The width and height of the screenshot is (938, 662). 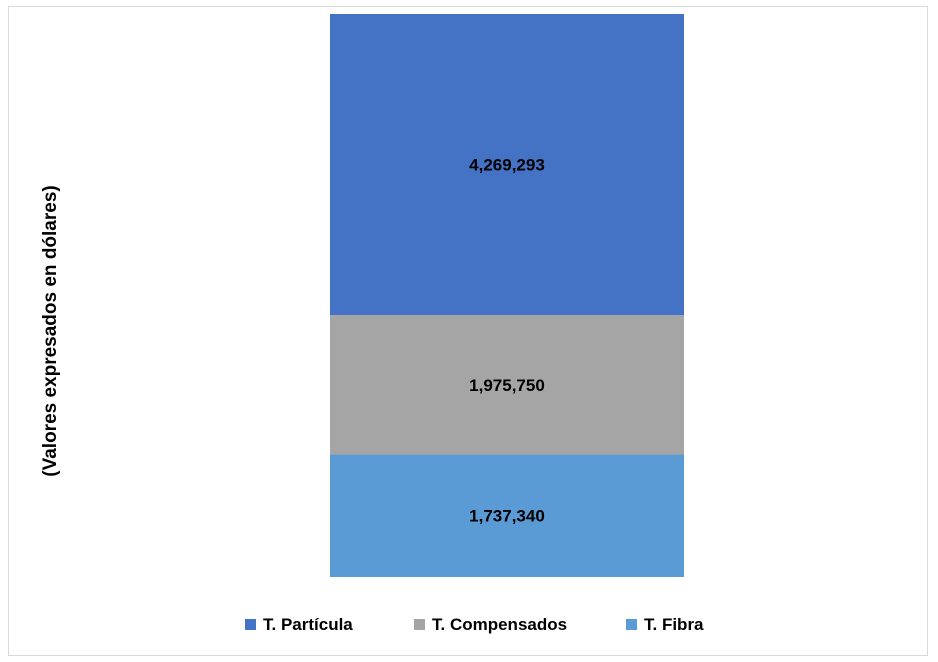 I want to click on data-label-group: 1,737,340 1,975,750 4,269,293, so click(x=507, y=341).